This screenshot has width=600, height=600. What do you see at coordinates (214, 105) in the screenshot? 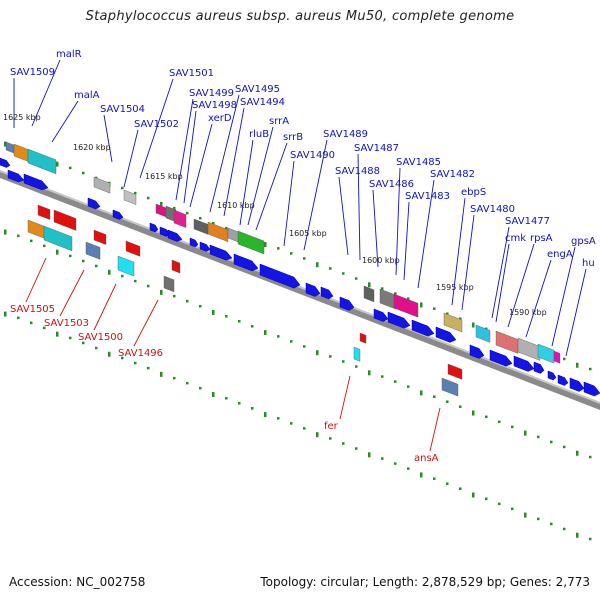
I see `forward-gene-label: SAV1498` at bounding box center [214, 105].